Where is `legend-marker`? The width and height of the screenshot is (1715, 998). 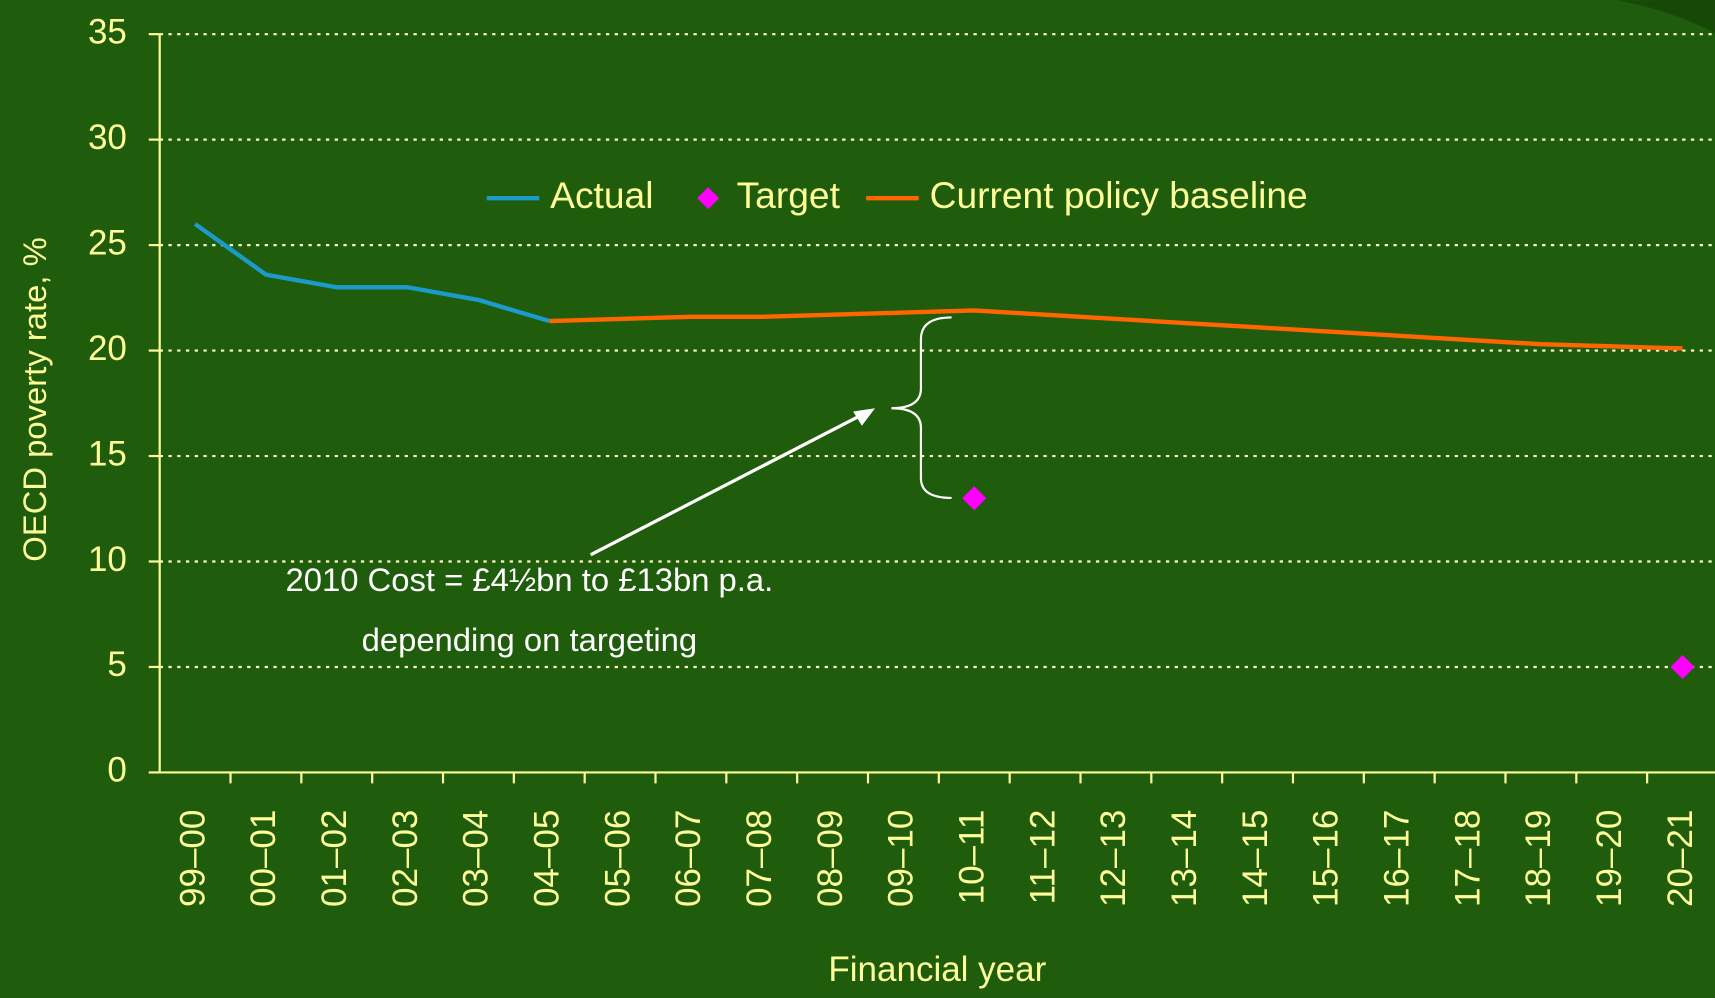 legend-marker is located at coordinates (708, 198).